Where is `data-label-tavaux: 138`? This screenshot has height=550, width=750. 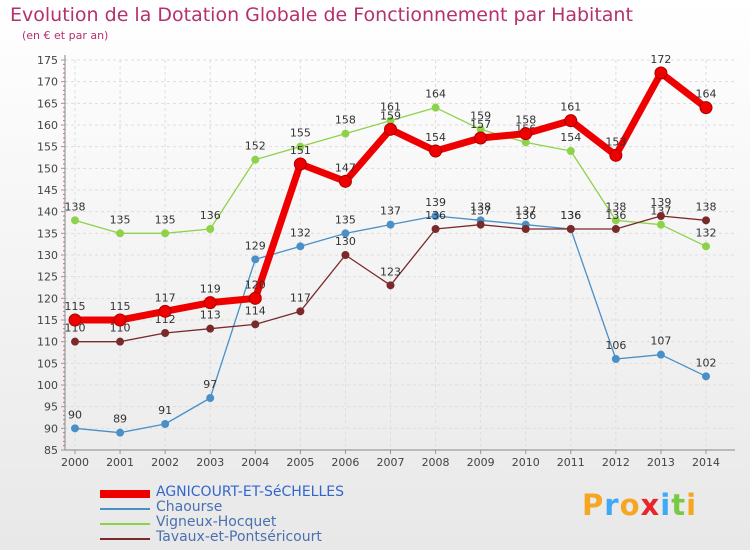
data-label-tavaux: 138 is located at coordinates (706, 206).